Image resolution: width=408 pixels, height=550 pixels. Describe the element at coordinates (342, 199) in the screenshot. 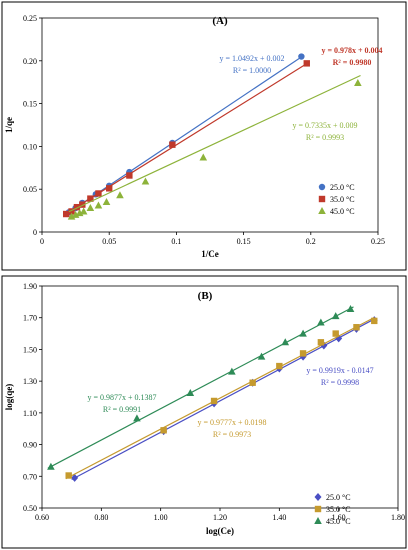

I see `legend-label: 35.0 °C` at that location.